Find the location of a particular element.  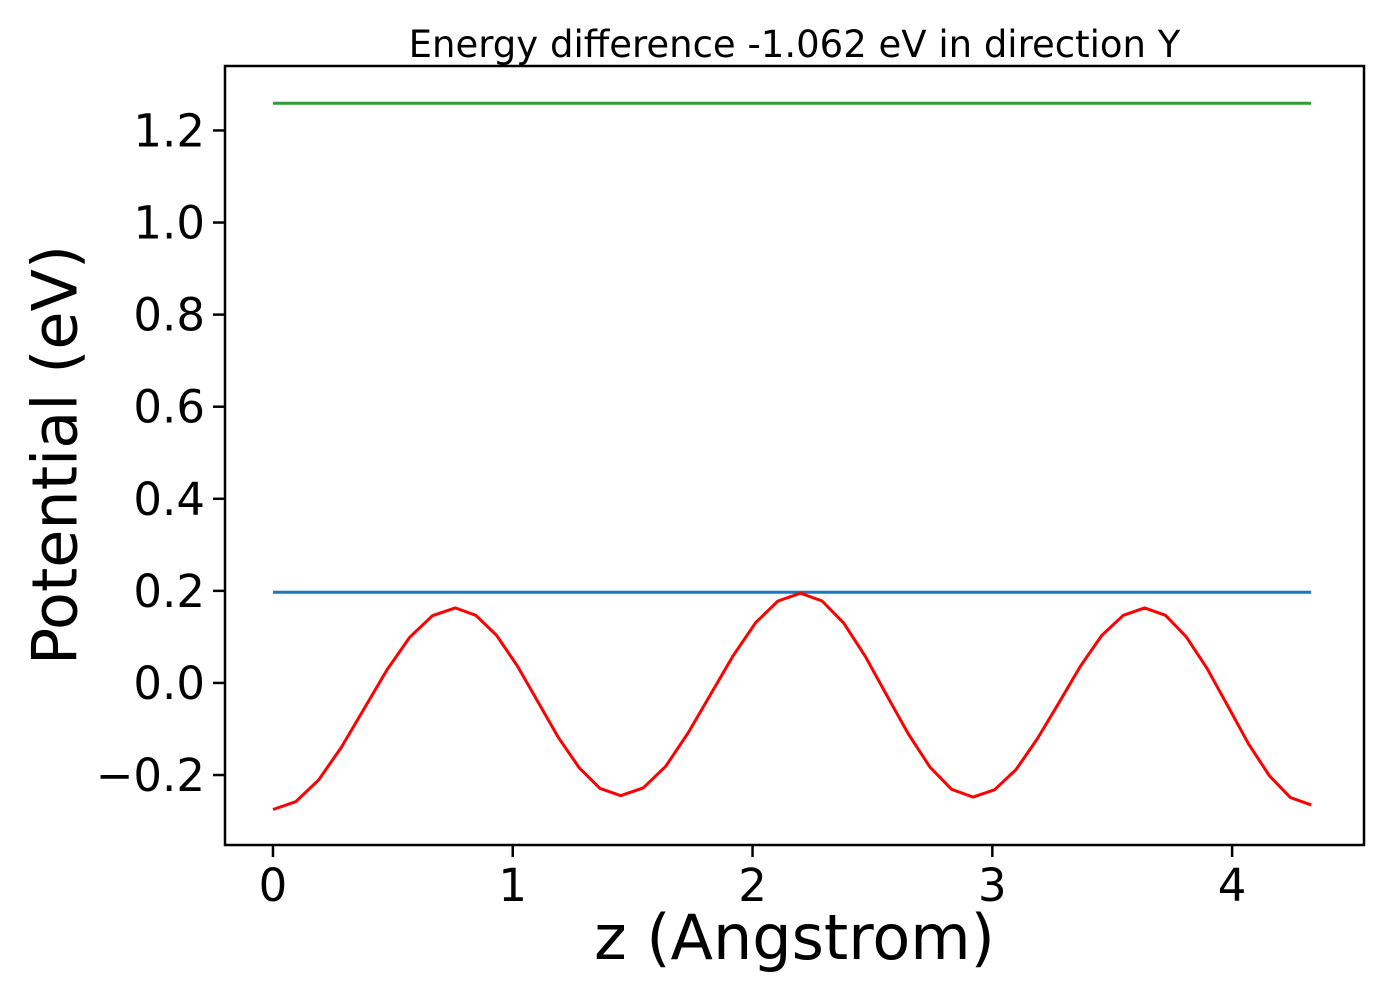

x-tick-label: 3 is located at coordinates (992, 885).